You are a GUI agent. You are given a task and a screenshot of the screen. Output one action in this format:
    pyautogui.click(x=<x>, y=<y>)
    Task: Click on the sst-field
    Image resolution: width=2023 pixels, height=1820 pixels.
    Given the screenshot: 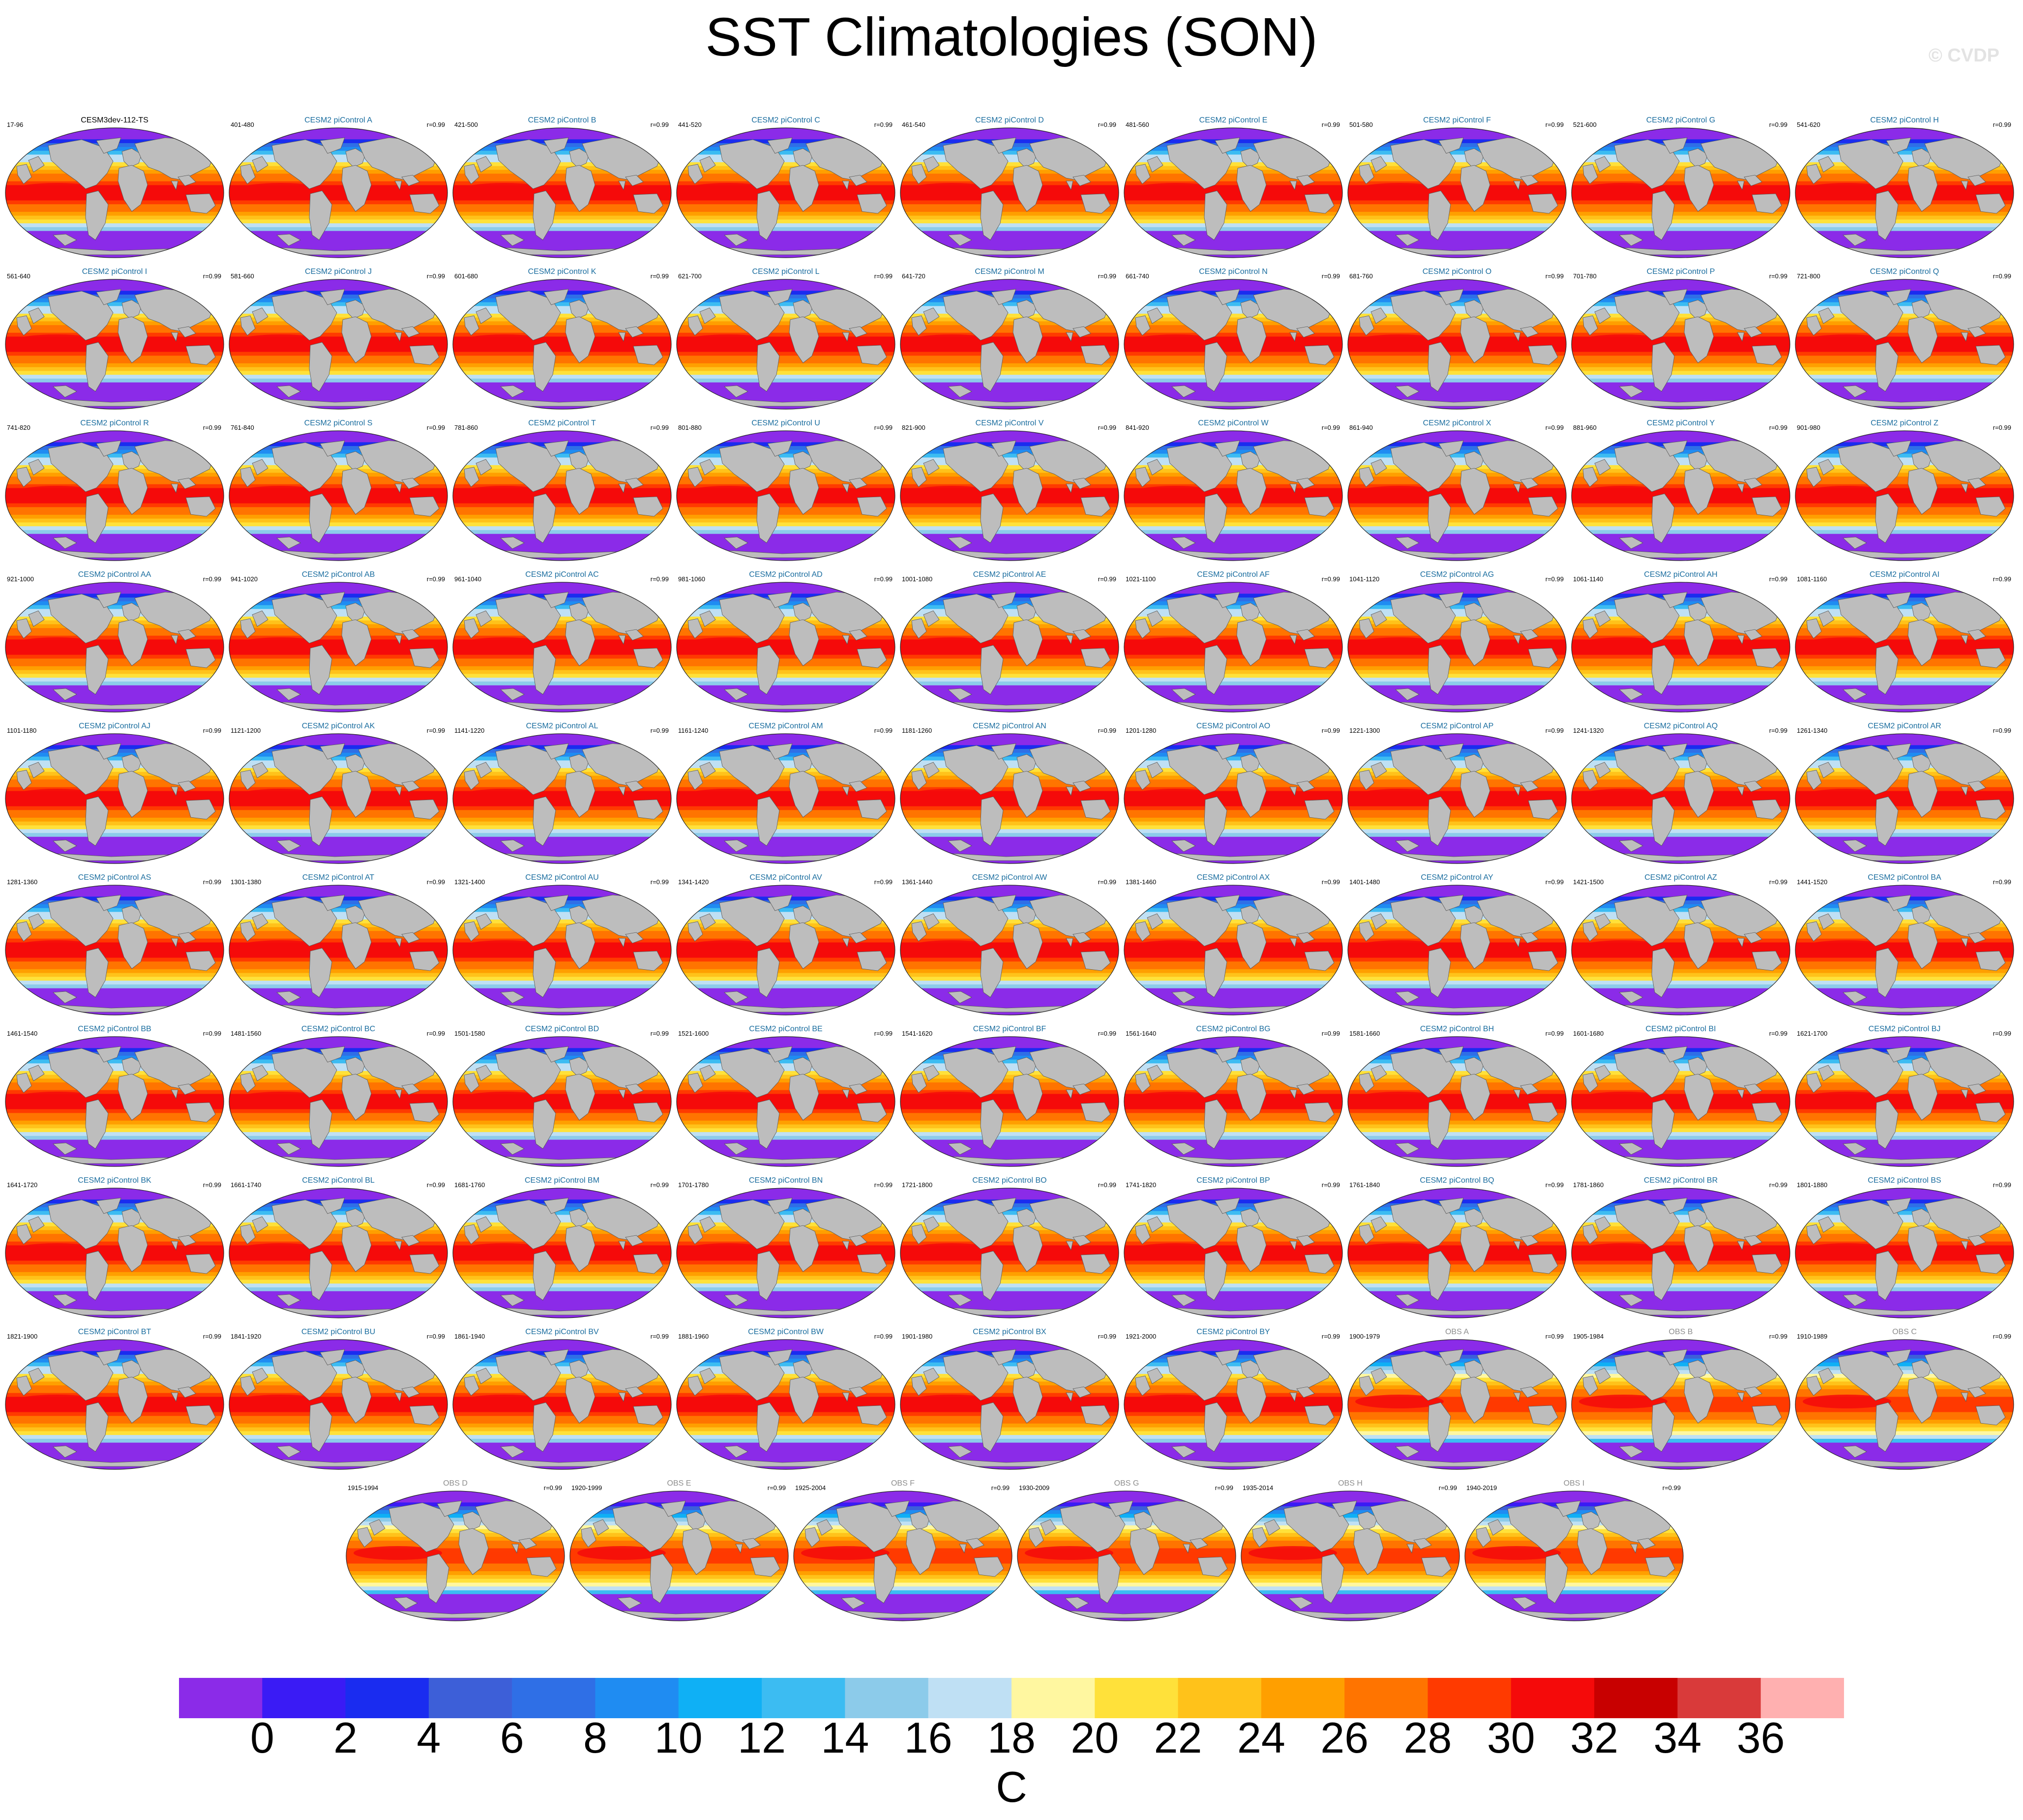 What is the action you would take?
    pyautogui.click(x=1233, y=647)
    